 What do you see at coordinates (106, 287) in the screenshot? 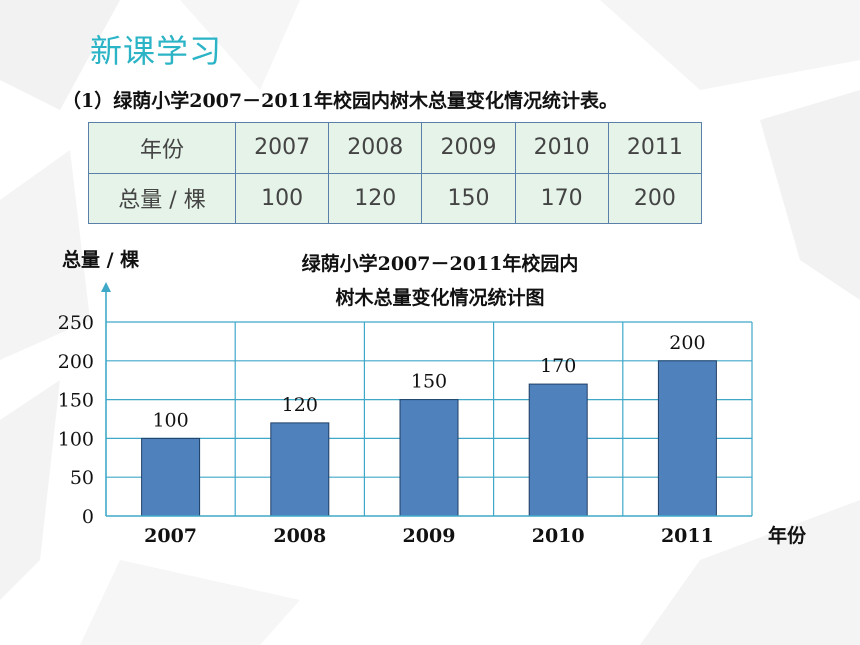
I see `y-axis-arrow-icon` at bounding box center [106, 287].